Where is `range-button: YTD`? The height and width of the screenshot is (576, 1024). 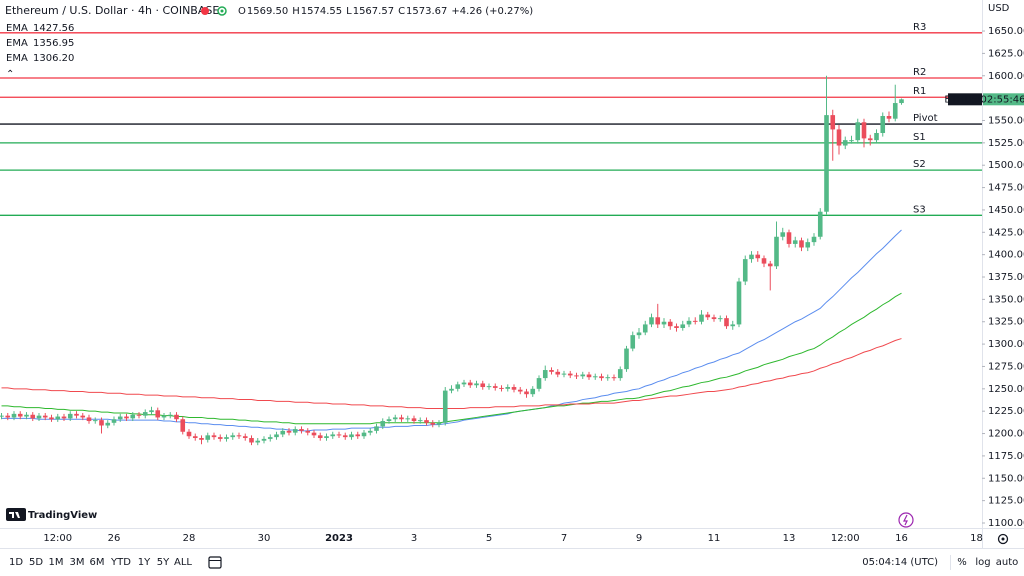
range-button: YTD is located at coordinates (120, 562).